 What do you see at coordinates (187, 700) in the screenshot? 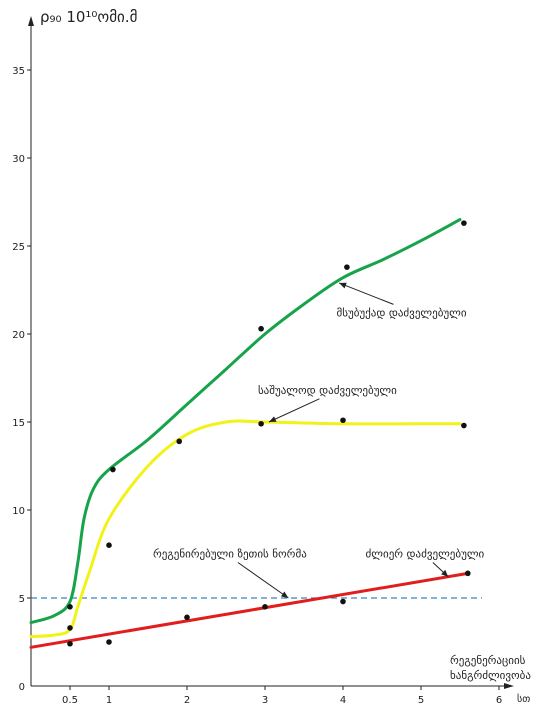
I see `x-tick-label: 2` at bounding box center [187, 700].